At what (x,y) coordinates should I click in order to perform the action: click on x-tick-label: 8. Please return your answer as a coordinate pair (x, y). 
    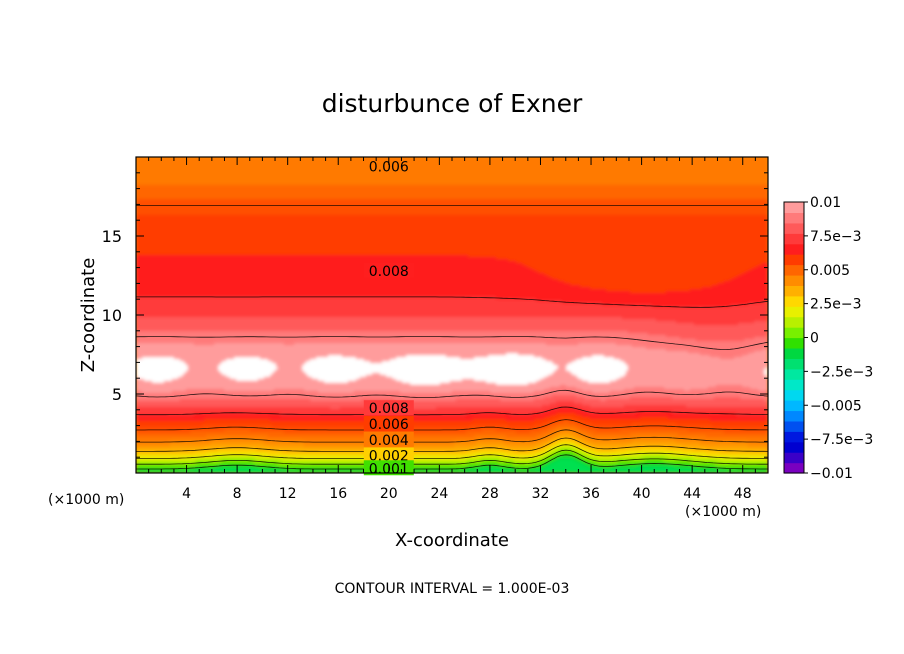
    Looking at the image, I should click on (237, 494).